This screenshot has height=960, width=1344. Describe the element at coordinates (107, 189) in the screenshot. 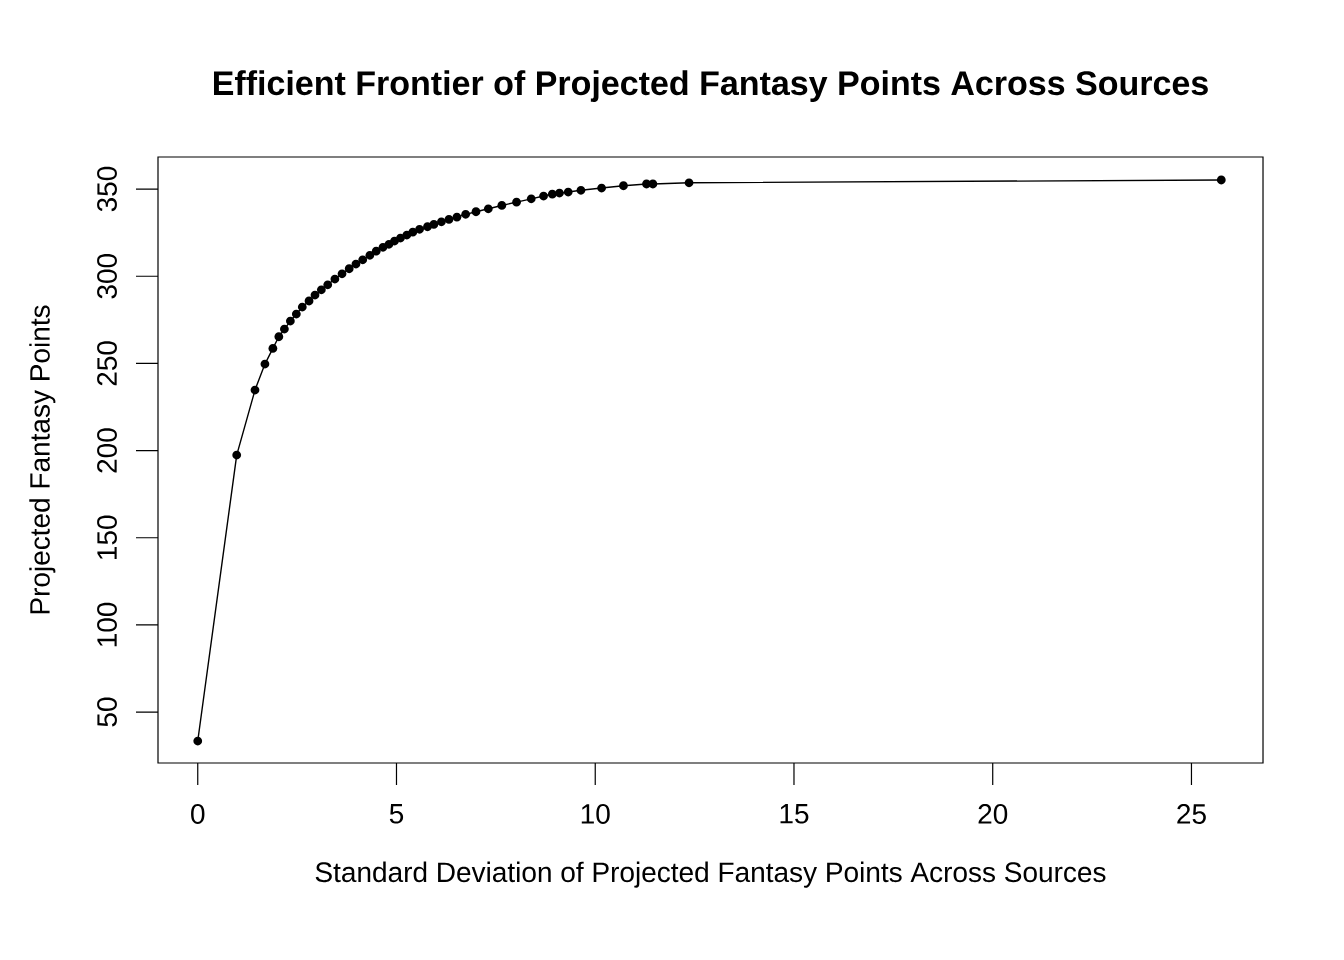

I see `y-tick-label: 350` at that location.